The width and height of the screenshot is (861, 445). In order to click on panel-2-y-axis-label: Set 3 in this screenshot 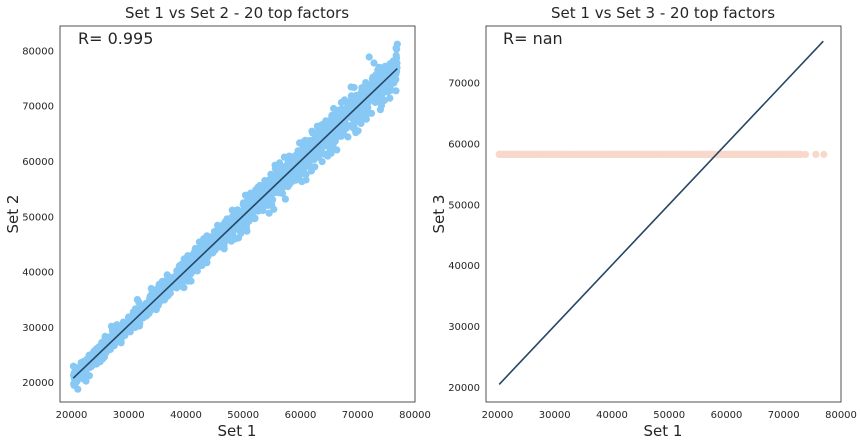, I will do `click(439, 214)`.